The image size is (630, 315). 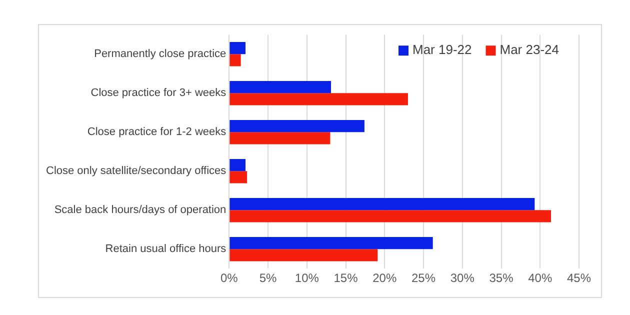 I want to click on y-tick-label: Scale back hours/days of operation, so click(x=140, y=210).